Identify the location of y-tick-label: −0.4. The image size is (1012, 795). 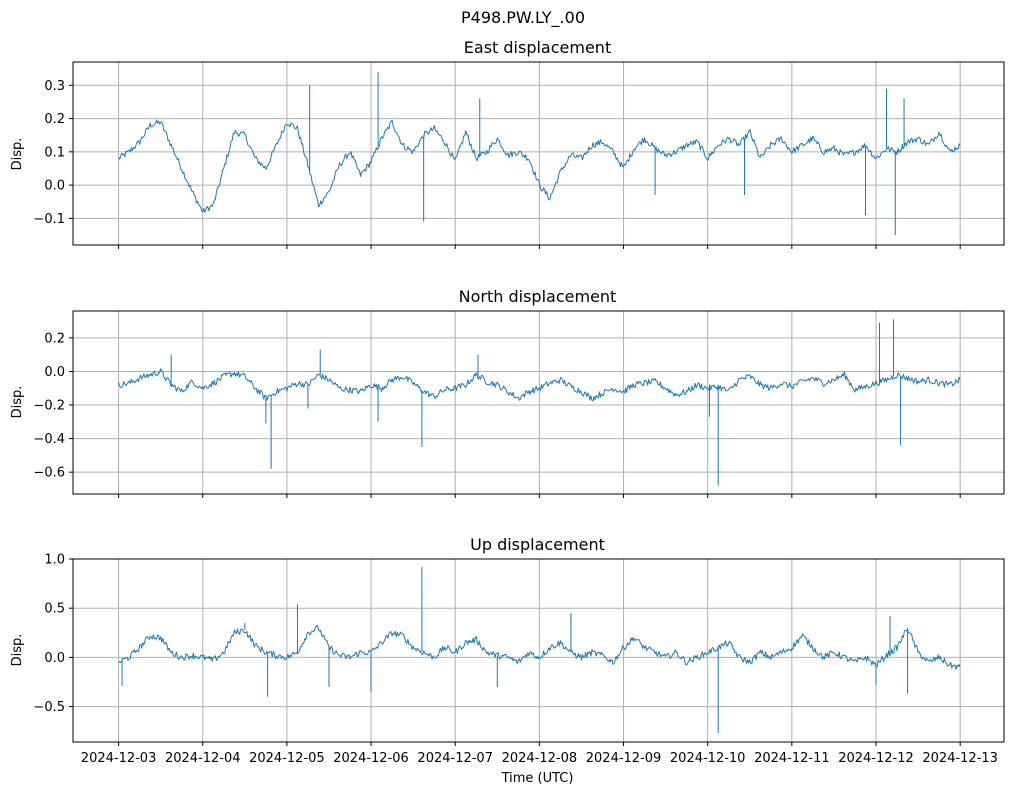
(49, 439).